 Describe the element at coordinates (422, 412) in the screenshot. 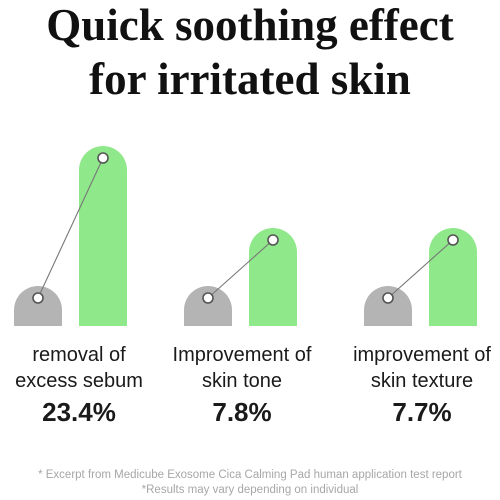

I see `value-label-2: 7.7%` at that location.